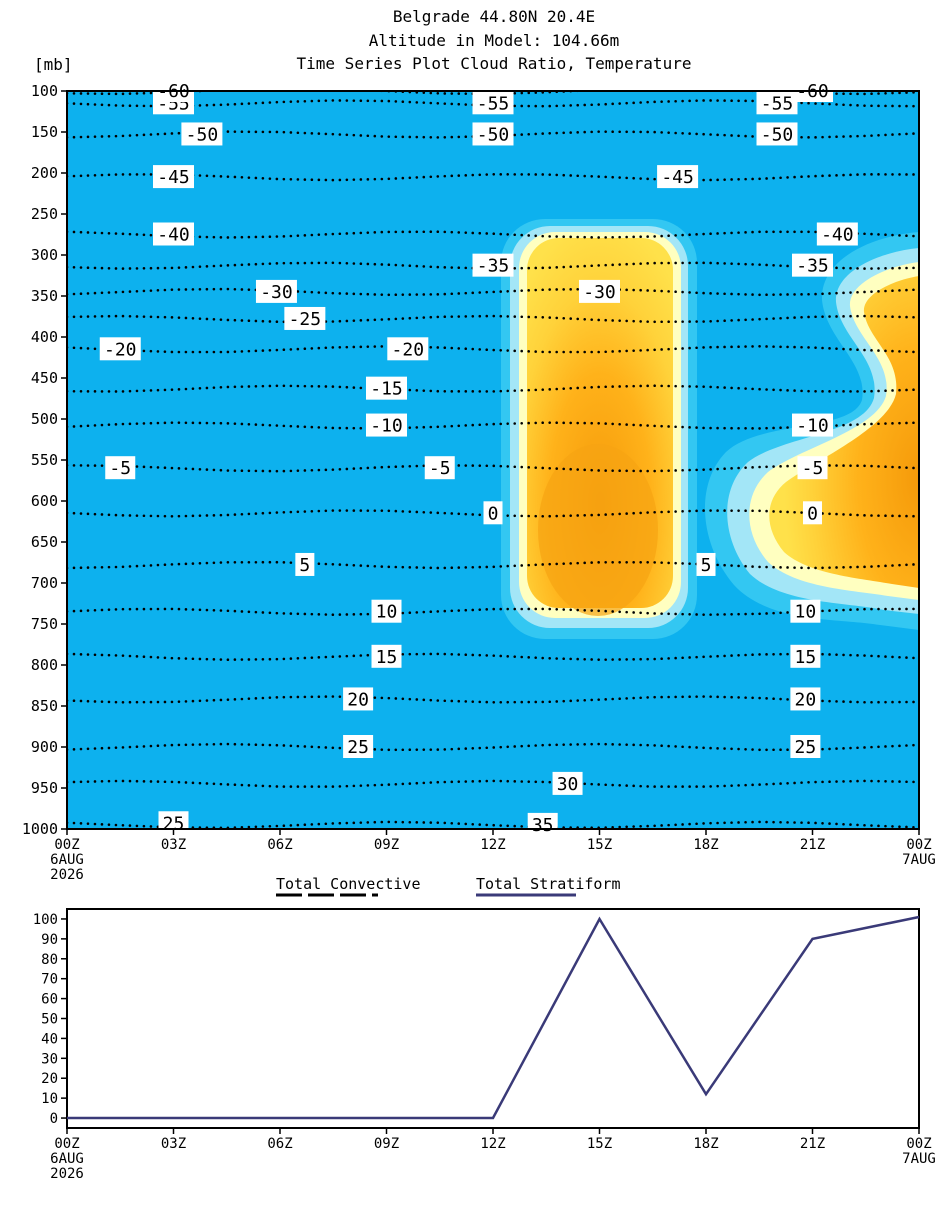 This screenshot has width=940, height=1216. Describe the element at coordinates (44, 132) in the screenshot. I see `heatmap-y-tick-label: 150` at that location.